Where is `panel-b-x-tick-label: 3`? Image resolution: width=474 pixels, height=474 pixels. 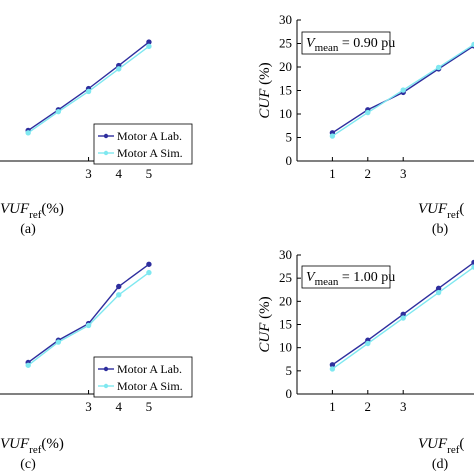 panel-b-x-tick-label: 3 is located at coordinates (403, 173).